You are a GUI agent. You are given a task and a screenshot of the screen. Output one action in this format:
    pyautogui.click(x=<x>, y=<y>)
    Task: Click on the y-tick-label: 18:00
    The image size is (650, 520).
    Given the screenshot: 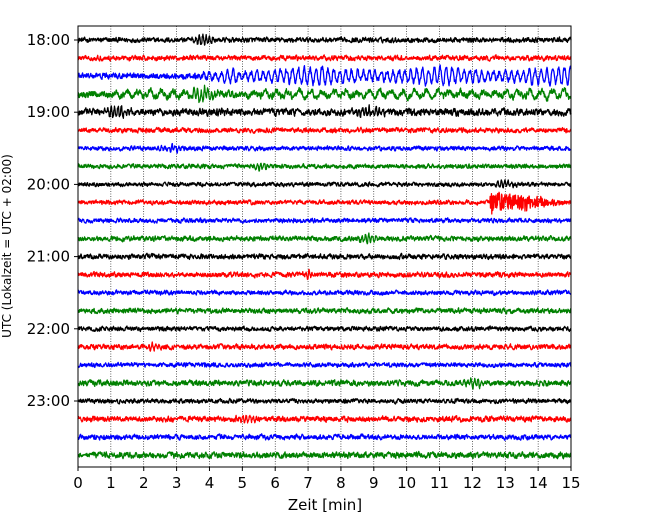 What is the action you would take?
    pyautogui.click(x=48, y=40)
    